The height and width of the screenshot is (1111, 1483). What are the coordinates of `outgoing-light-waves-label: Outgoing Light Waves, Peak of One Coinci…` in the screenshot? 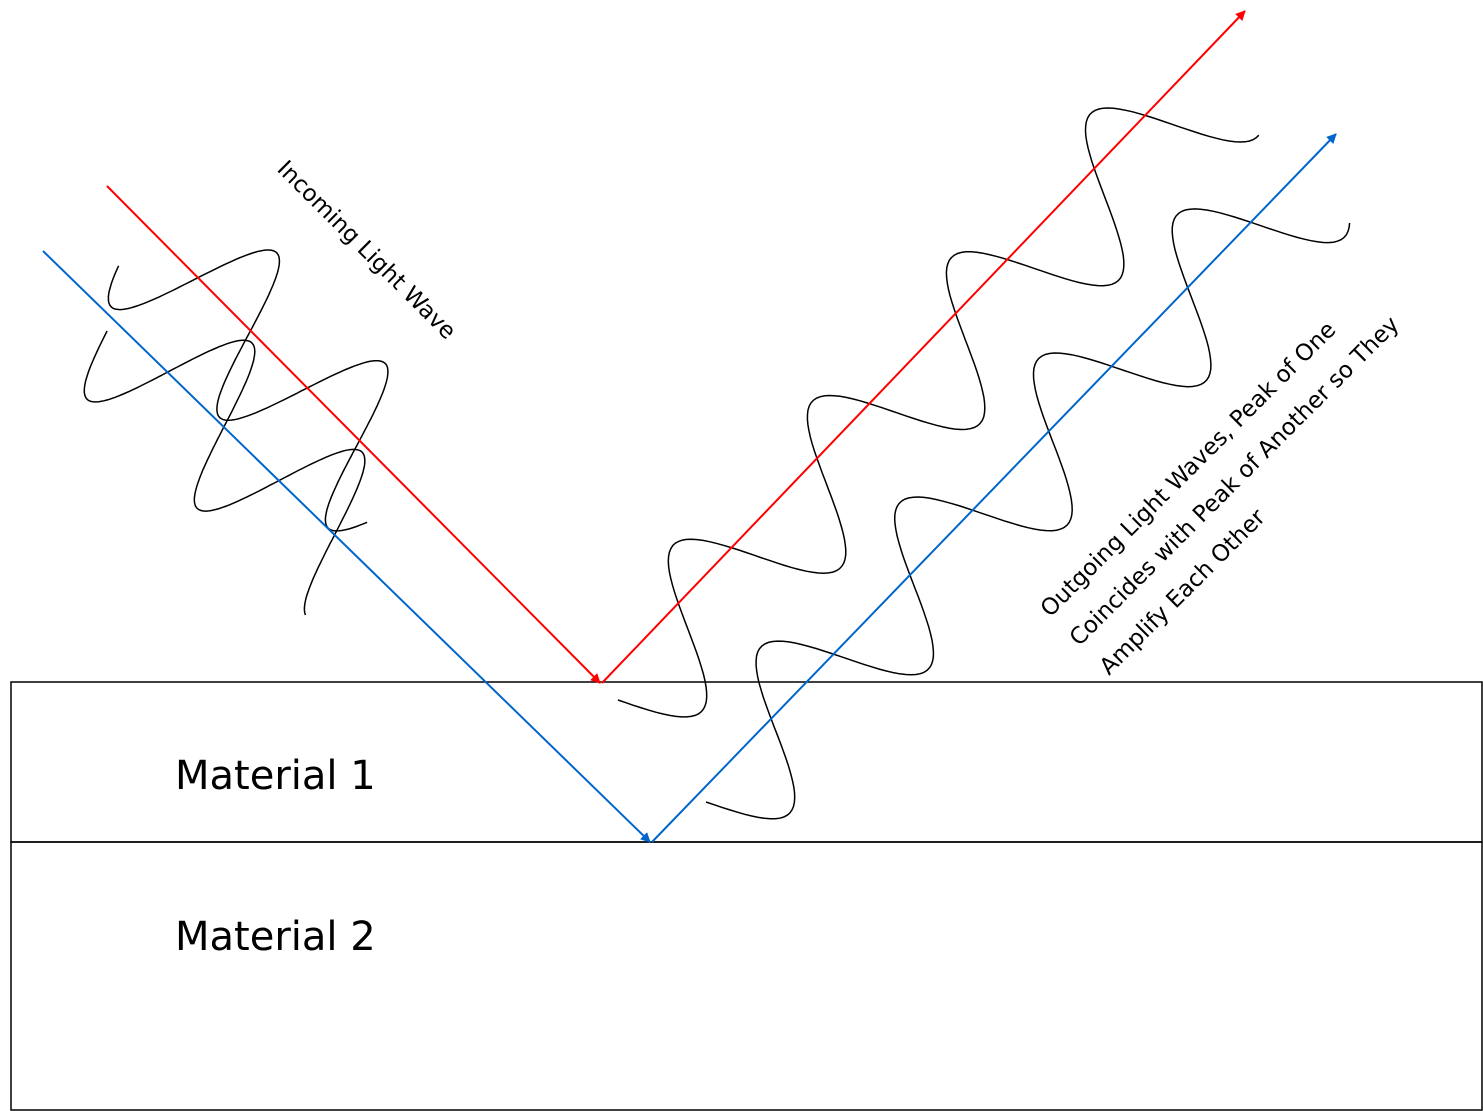 It's located at (1220, 496).